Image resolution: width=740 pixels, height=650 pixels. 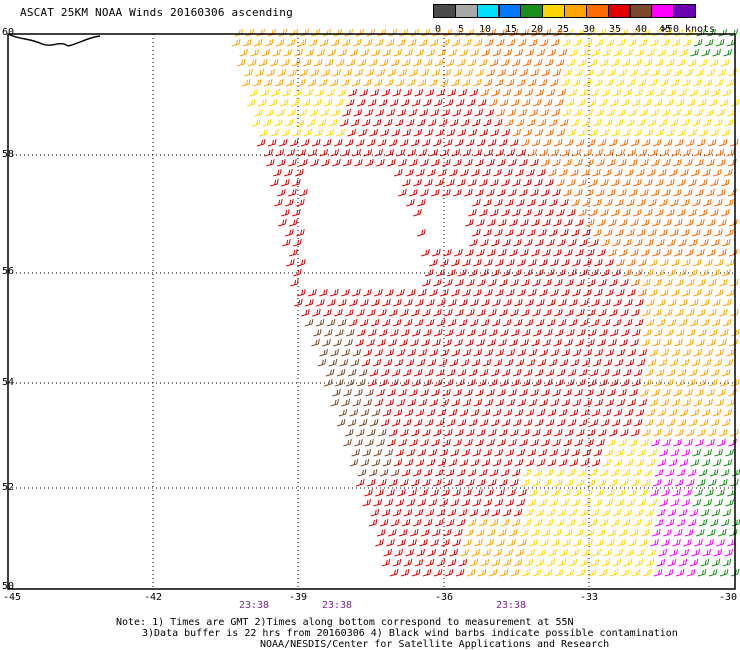 I want to click on lat-label-58: 58, so click(x=8, y=154).